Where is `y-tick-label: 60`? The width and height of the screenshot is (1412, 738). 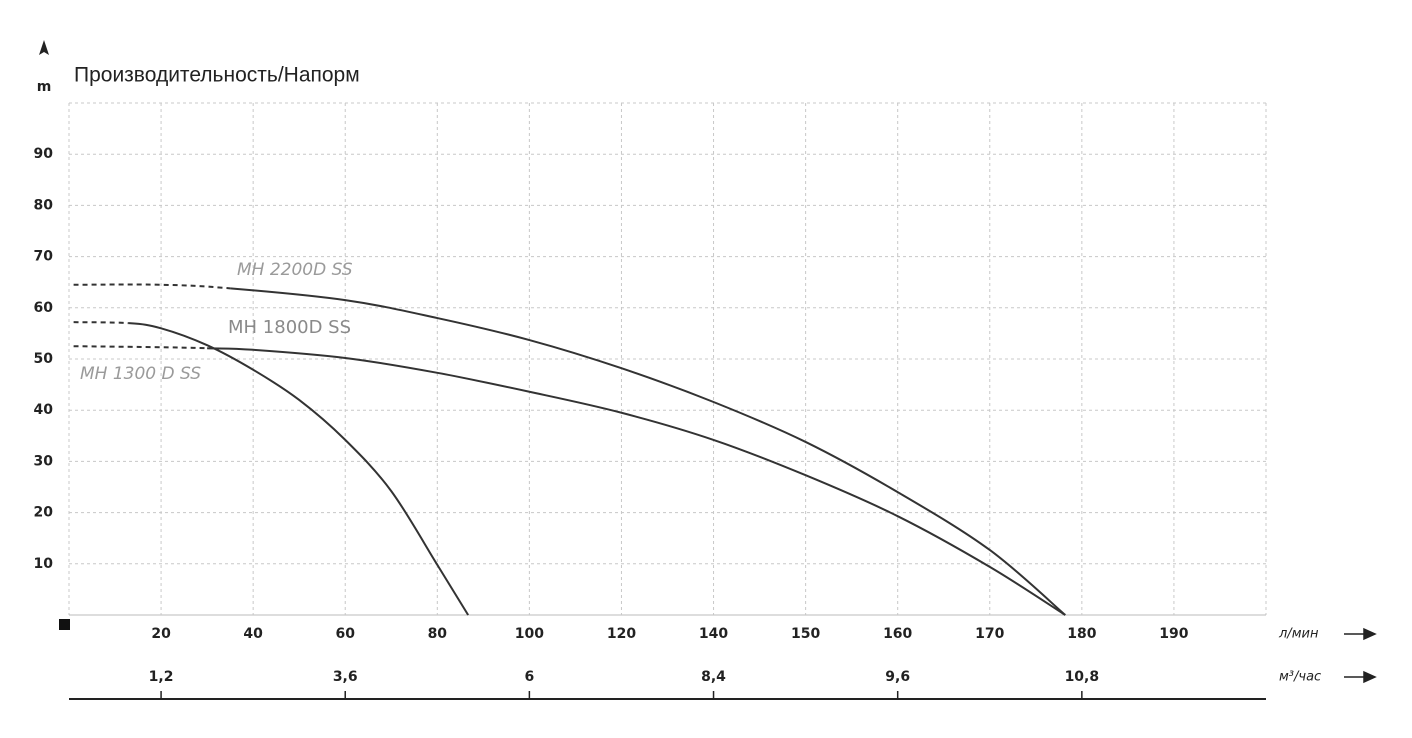
y-tick-label: 60 is located at coordinates (44, 308).